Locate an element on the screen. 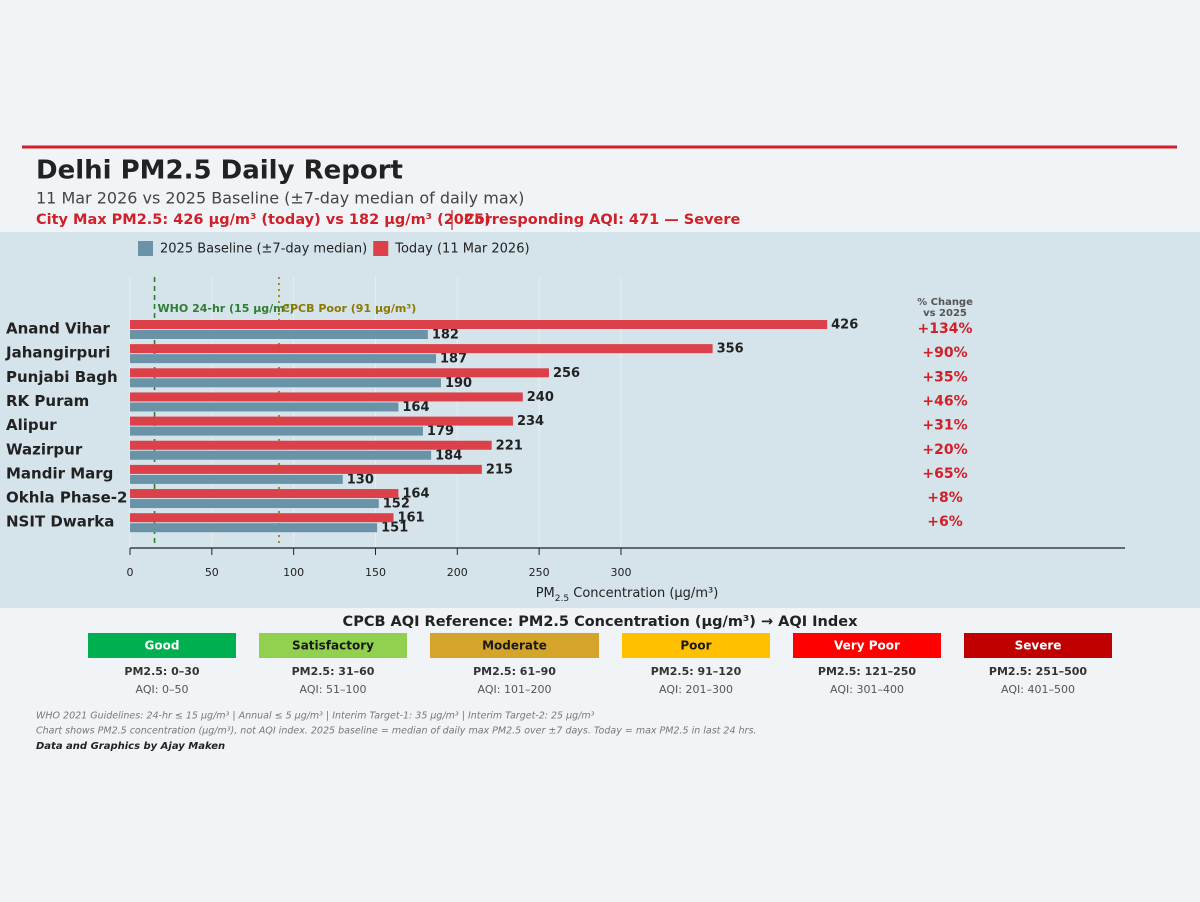 The height and width of the screenshot is (902, 1200). aqi-band-name: Severe is located at coordinates (1038, 646).